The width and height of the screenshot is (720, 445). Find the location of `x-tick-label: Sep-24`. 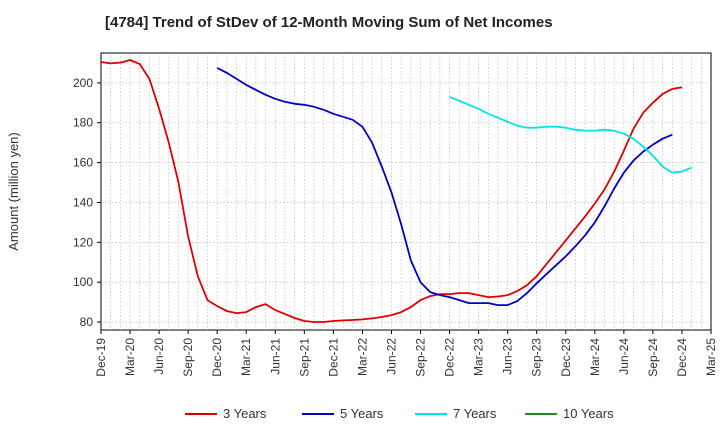

x-tick-label: Sep-24 is located at coordinates (653, 357).